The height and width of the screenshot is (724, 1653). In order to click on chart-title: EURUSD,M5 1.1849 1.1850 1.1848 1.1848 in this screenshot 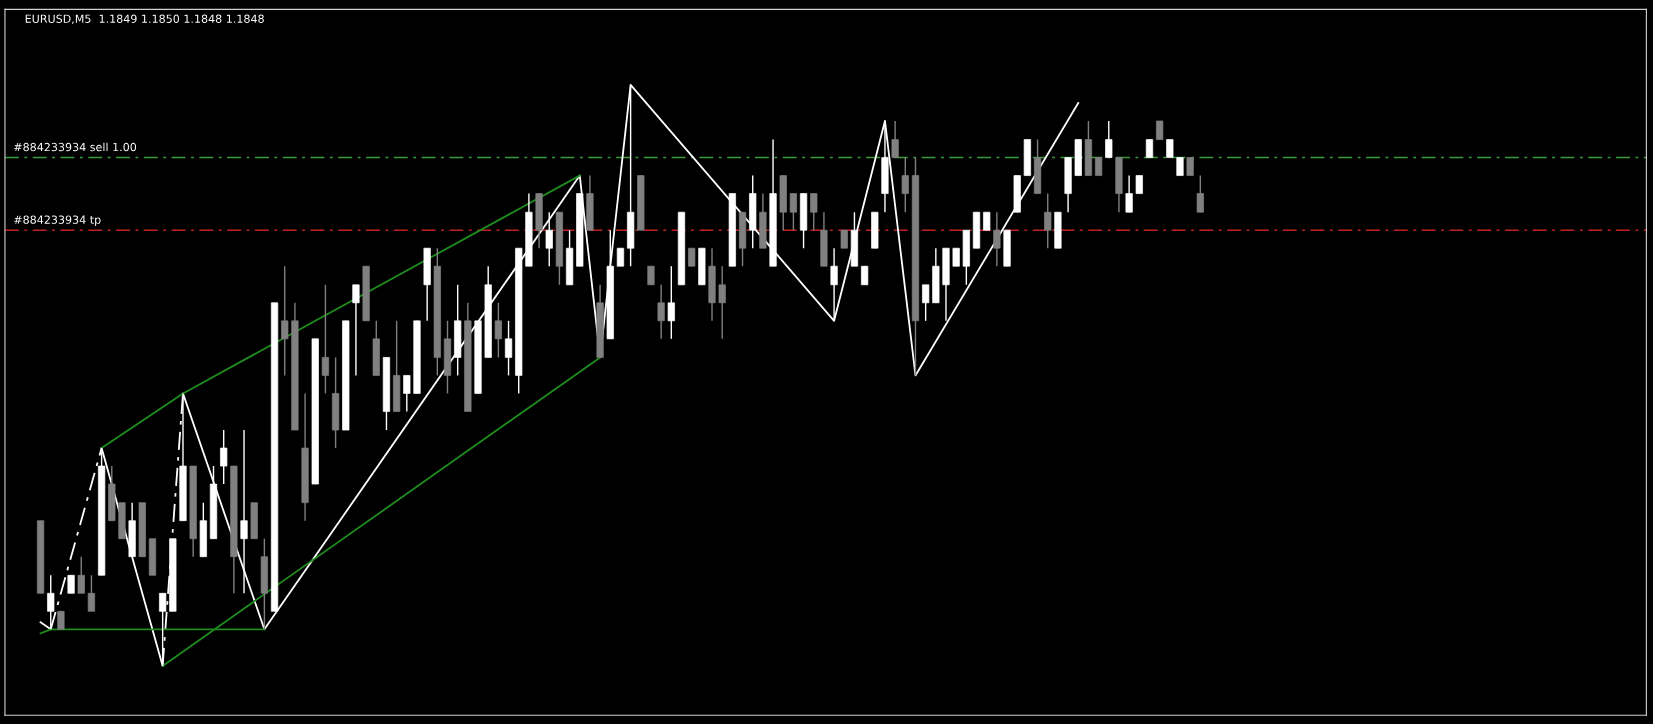, I will do `click(144, 19)`.